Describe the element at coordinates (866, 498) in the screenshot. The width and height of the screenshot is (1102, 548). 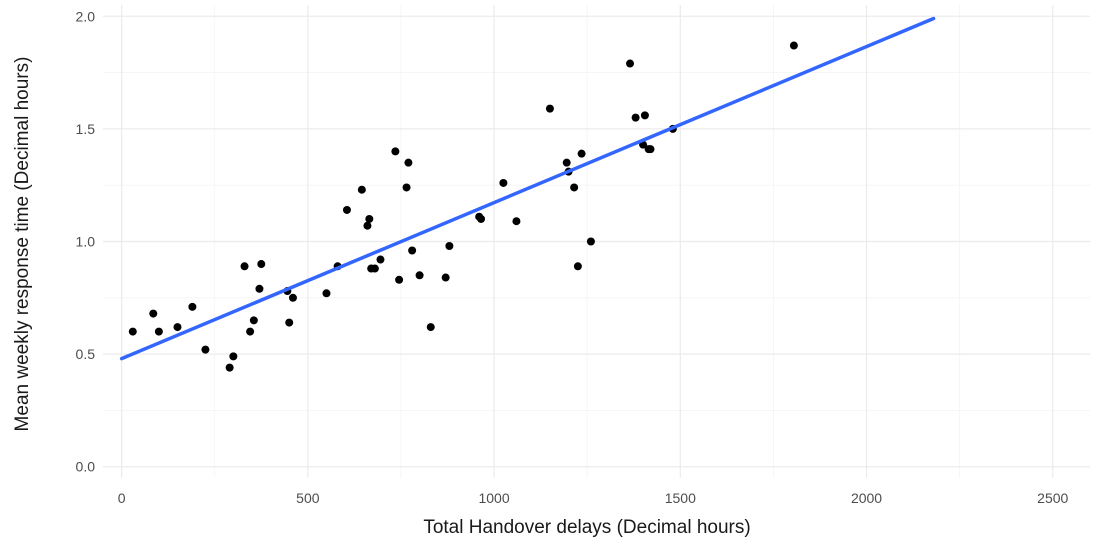
I see `x-tick-label: 2000` at that location.